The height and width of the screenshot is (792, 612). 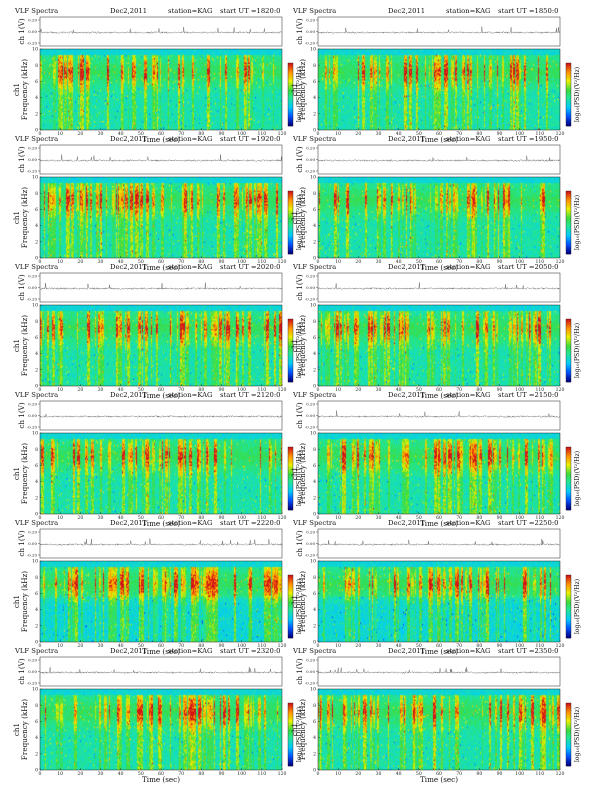 I want to click on amplitude-tick-label: 0.20, so click(x=32, y=148).